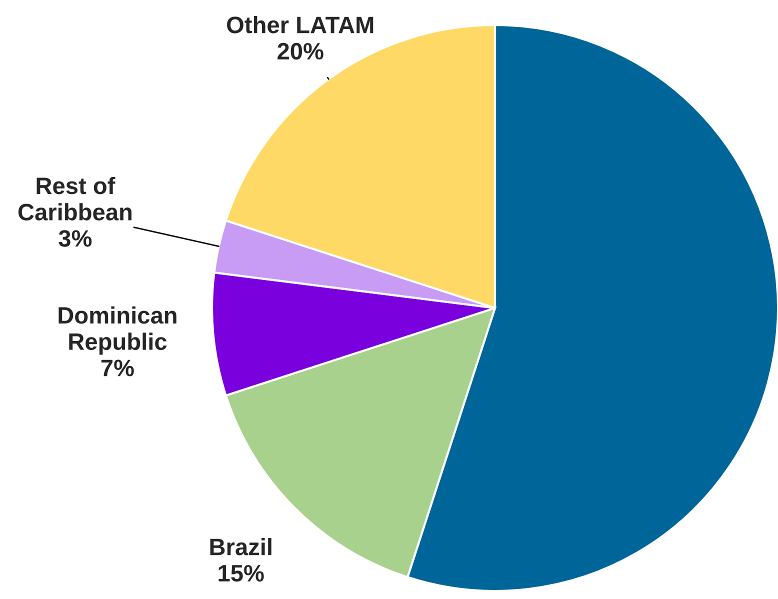 This screenshot has height=599, width=778. What do you see at coordinates (301, 51) in the screenshot?
I see `data-label: 20%` at bounding box center [301, 51].